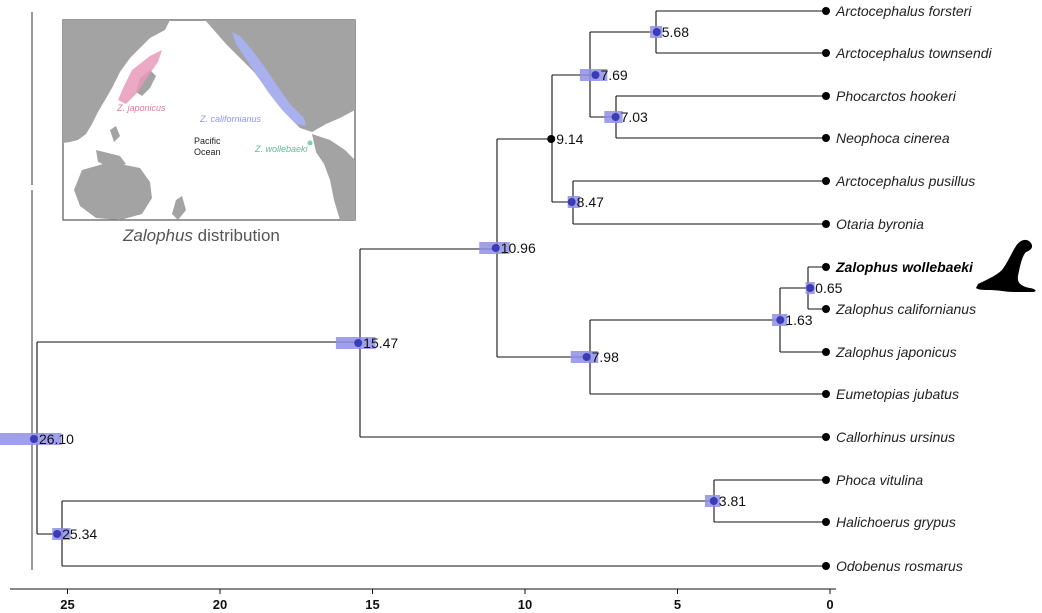 The width and height of the screenshot is (1042, 613). Describe the element at coordinates (333, 177) in the screenshot. I see `south-america-landmass` at that location.